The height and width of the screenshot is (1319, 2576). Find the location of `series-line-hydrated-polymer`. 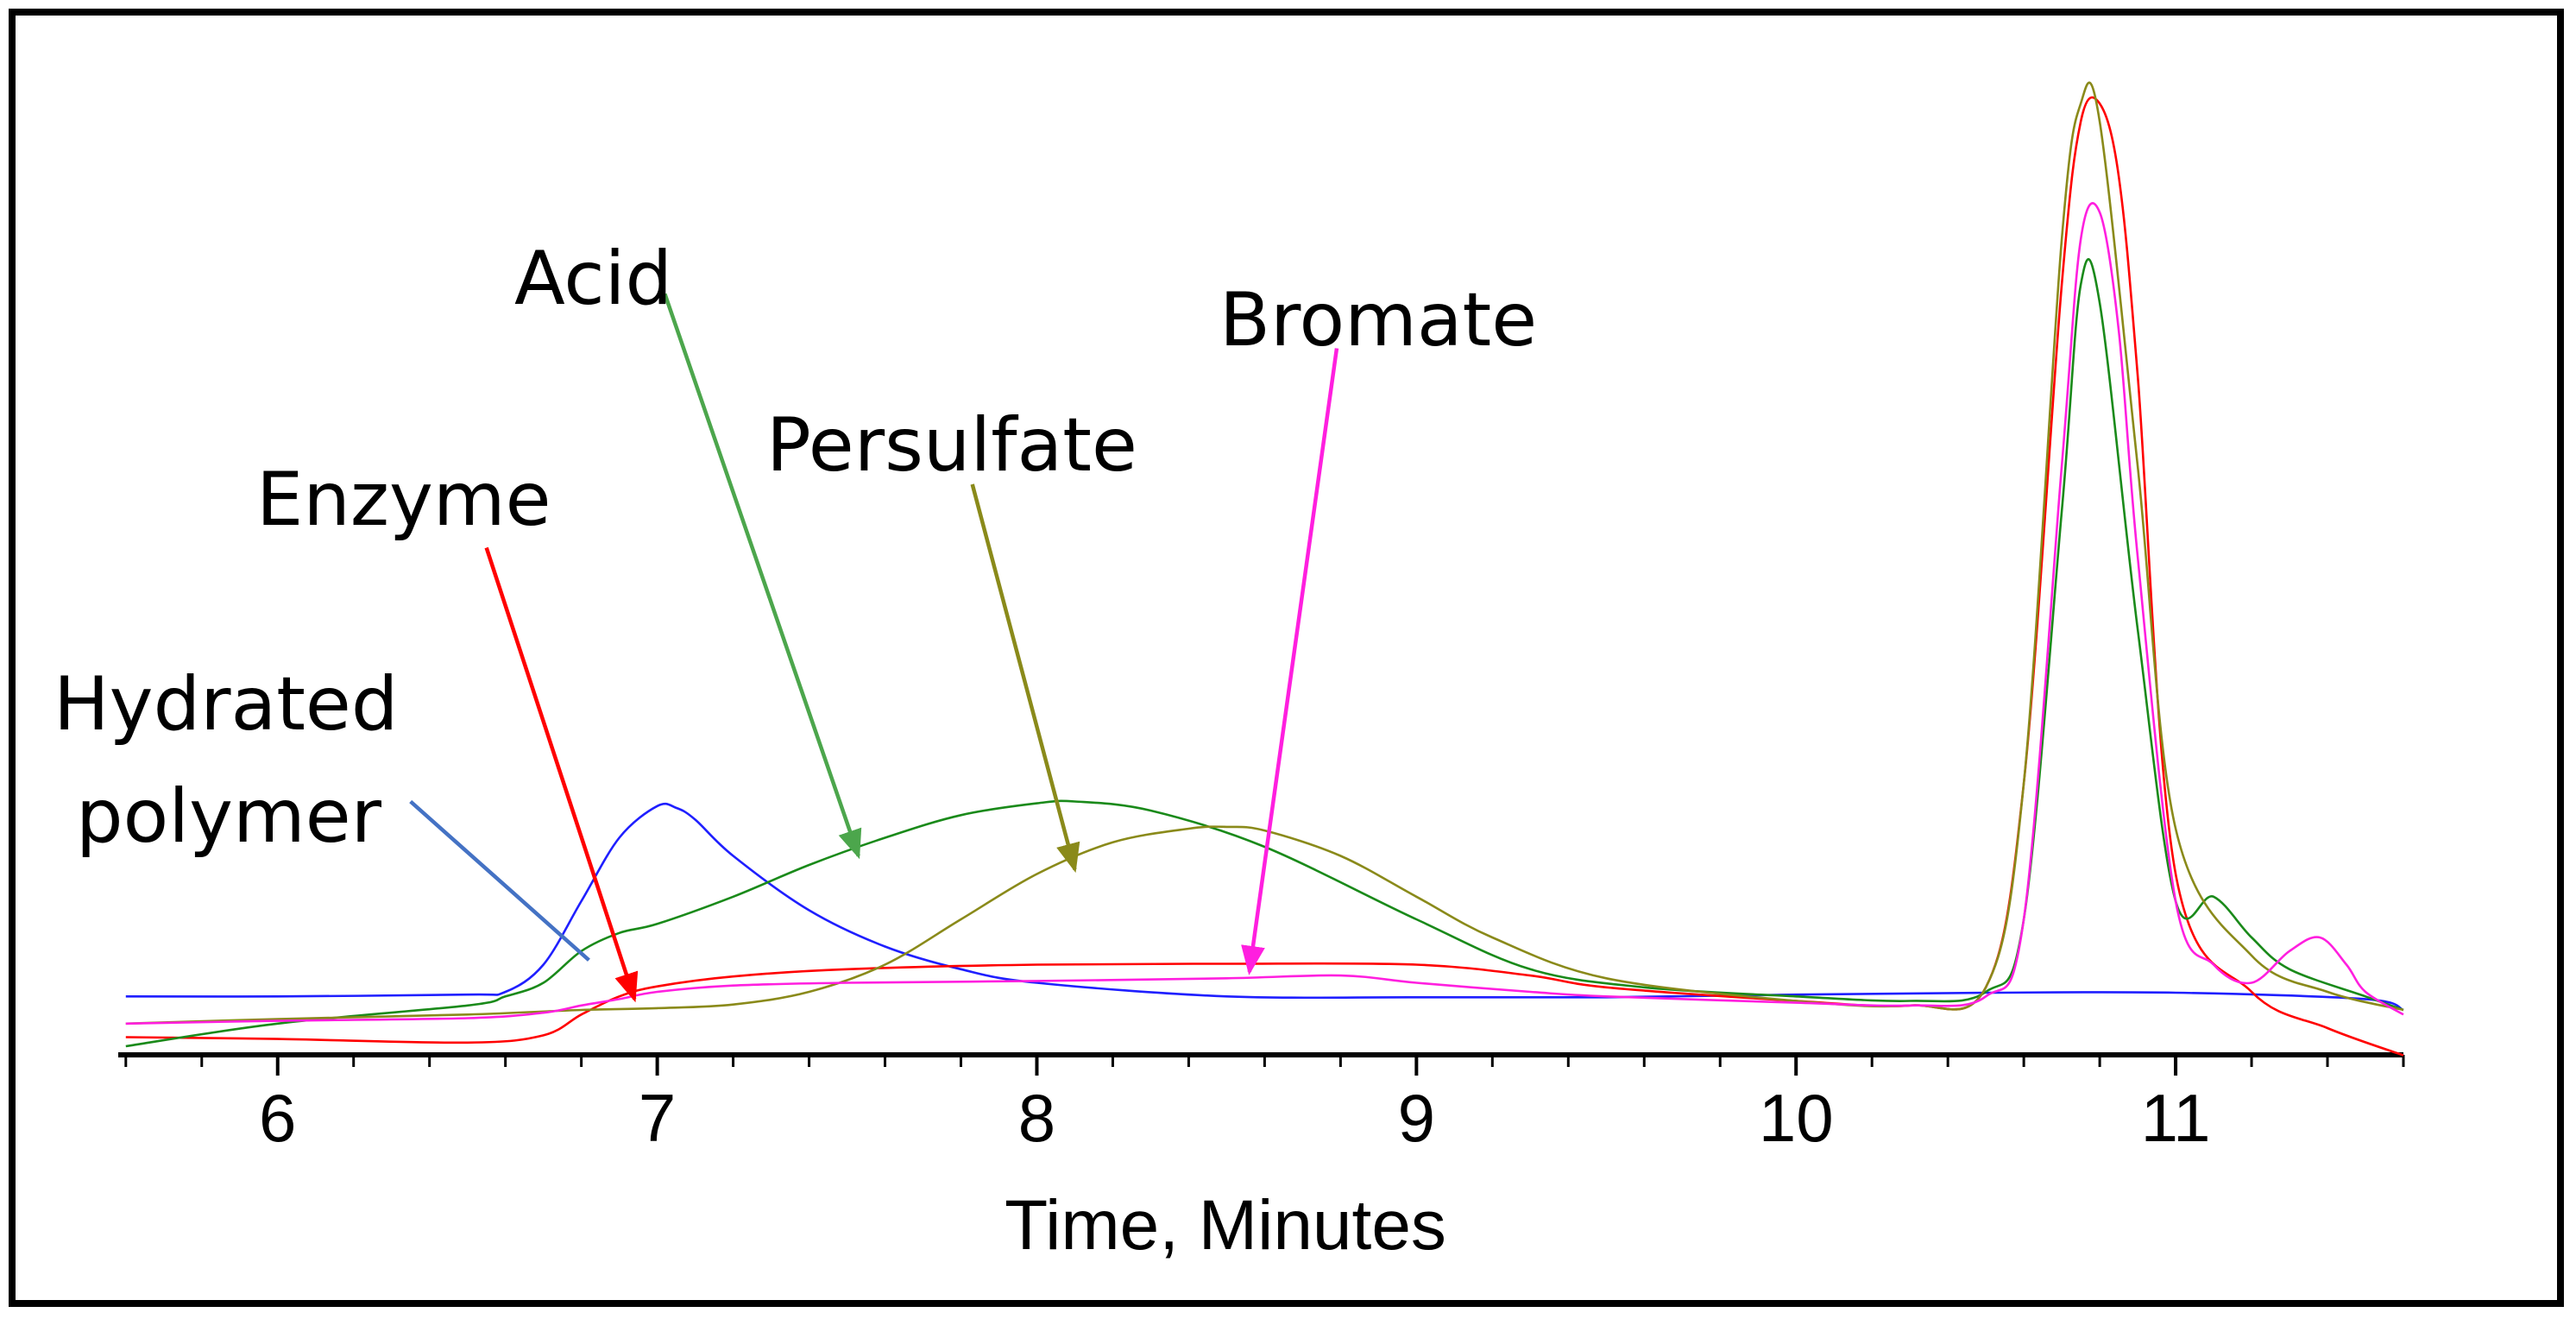

series-line-hydrated-polymer is located at coordinates (1265, 907).